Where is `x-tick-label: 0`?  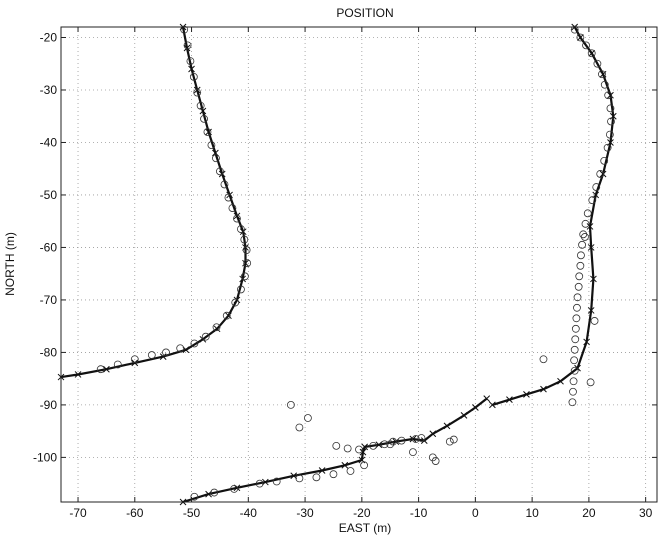 x-tick-label: 0 is located at coordinates (475, 513).